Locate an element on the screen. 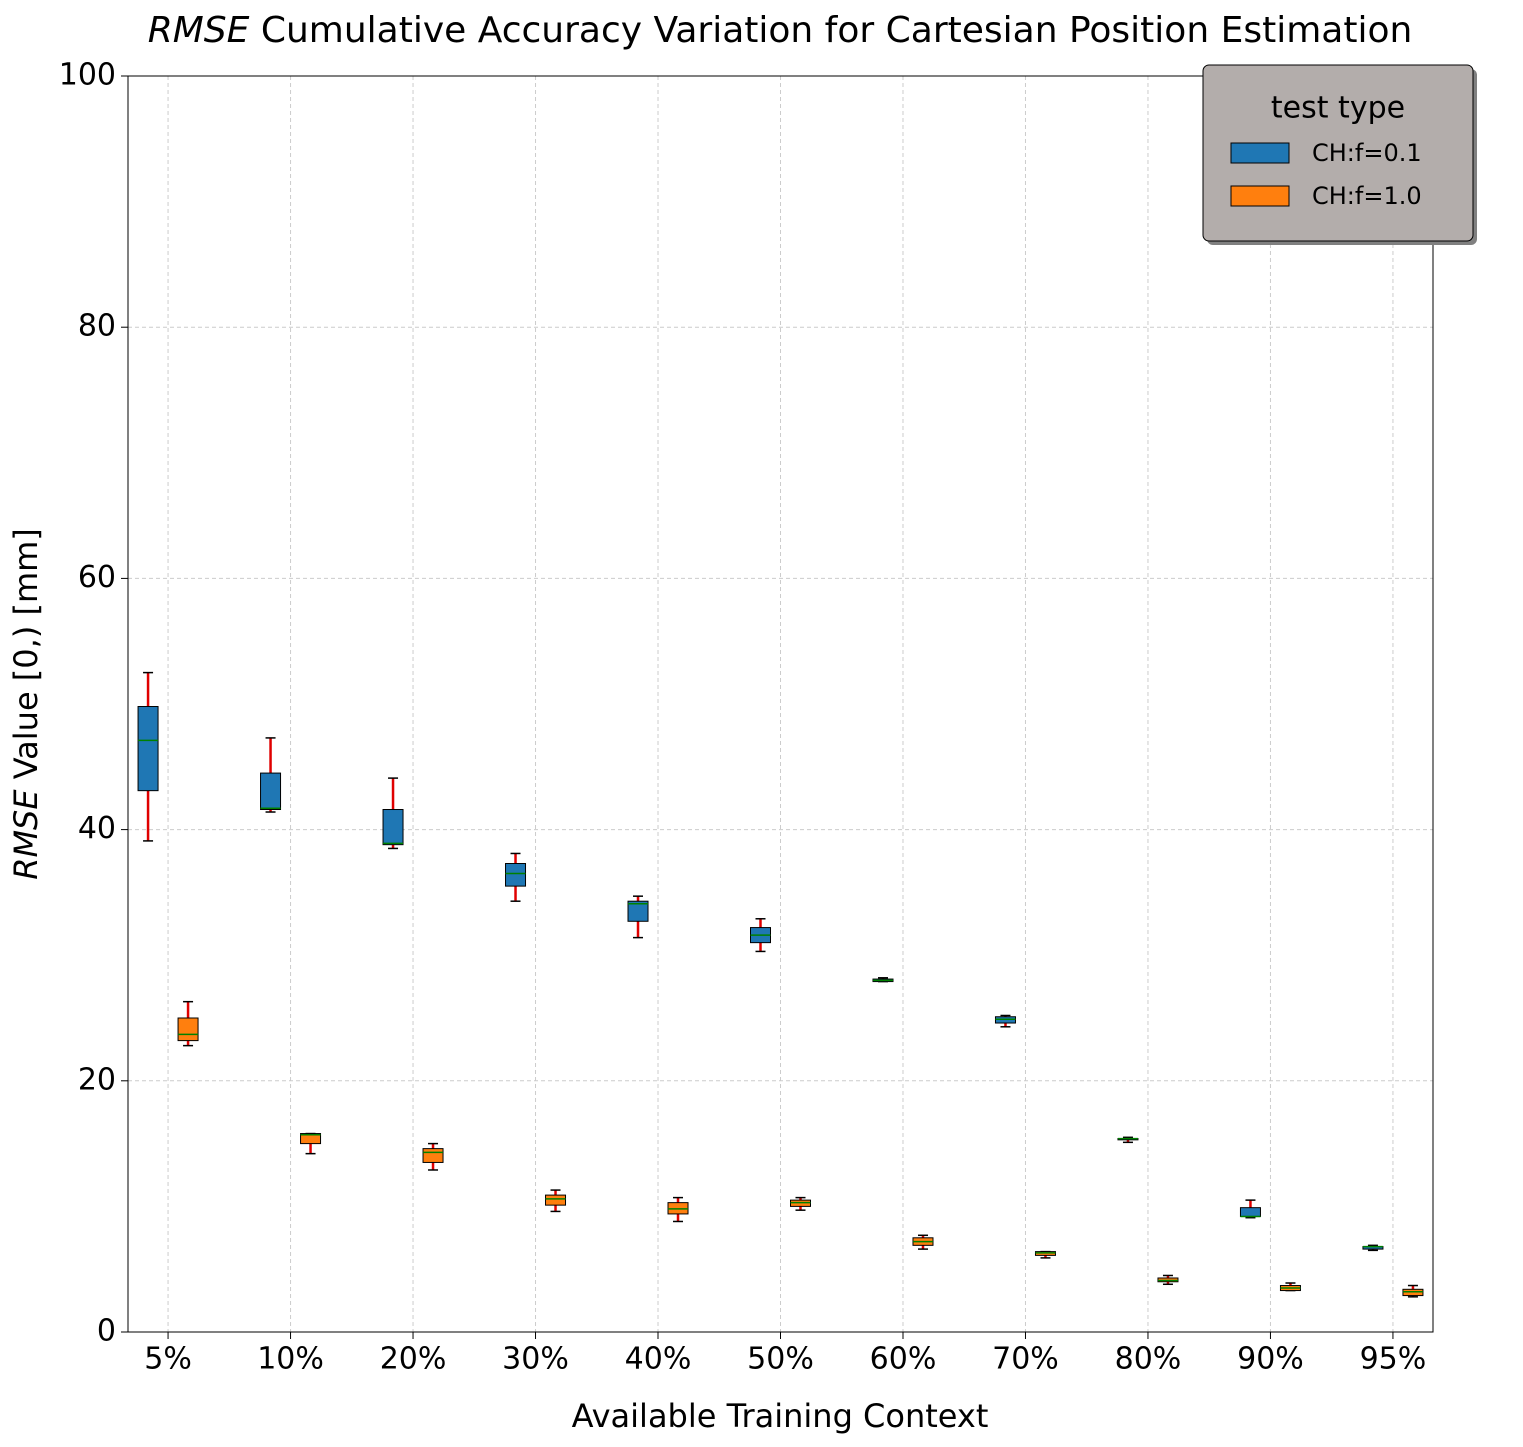  x-tick-label: 90% is located at coordinates (1270, 1359).